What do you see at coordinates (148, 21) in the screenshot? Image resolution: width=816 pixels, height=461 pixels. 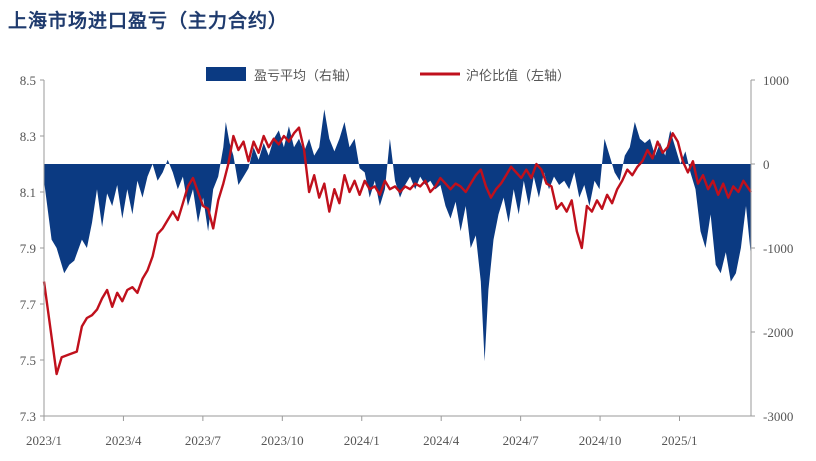 I see `chart-title: 上海市场进口盈亏（主力合约）` at bounding box center [148, 21].